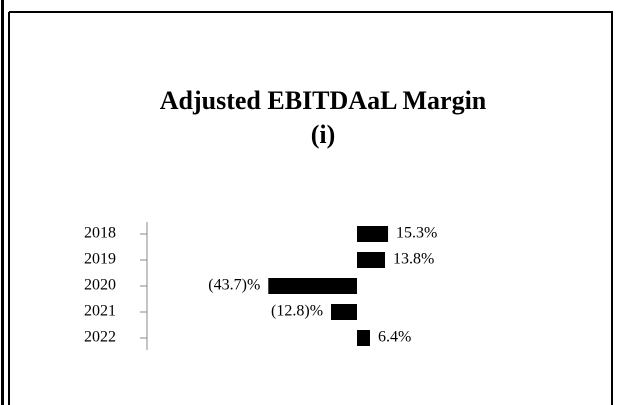  What do you see at coordinates (100, 285) in the screenshot?
I see `category-label: 2020` at bounding box center [100, 285].